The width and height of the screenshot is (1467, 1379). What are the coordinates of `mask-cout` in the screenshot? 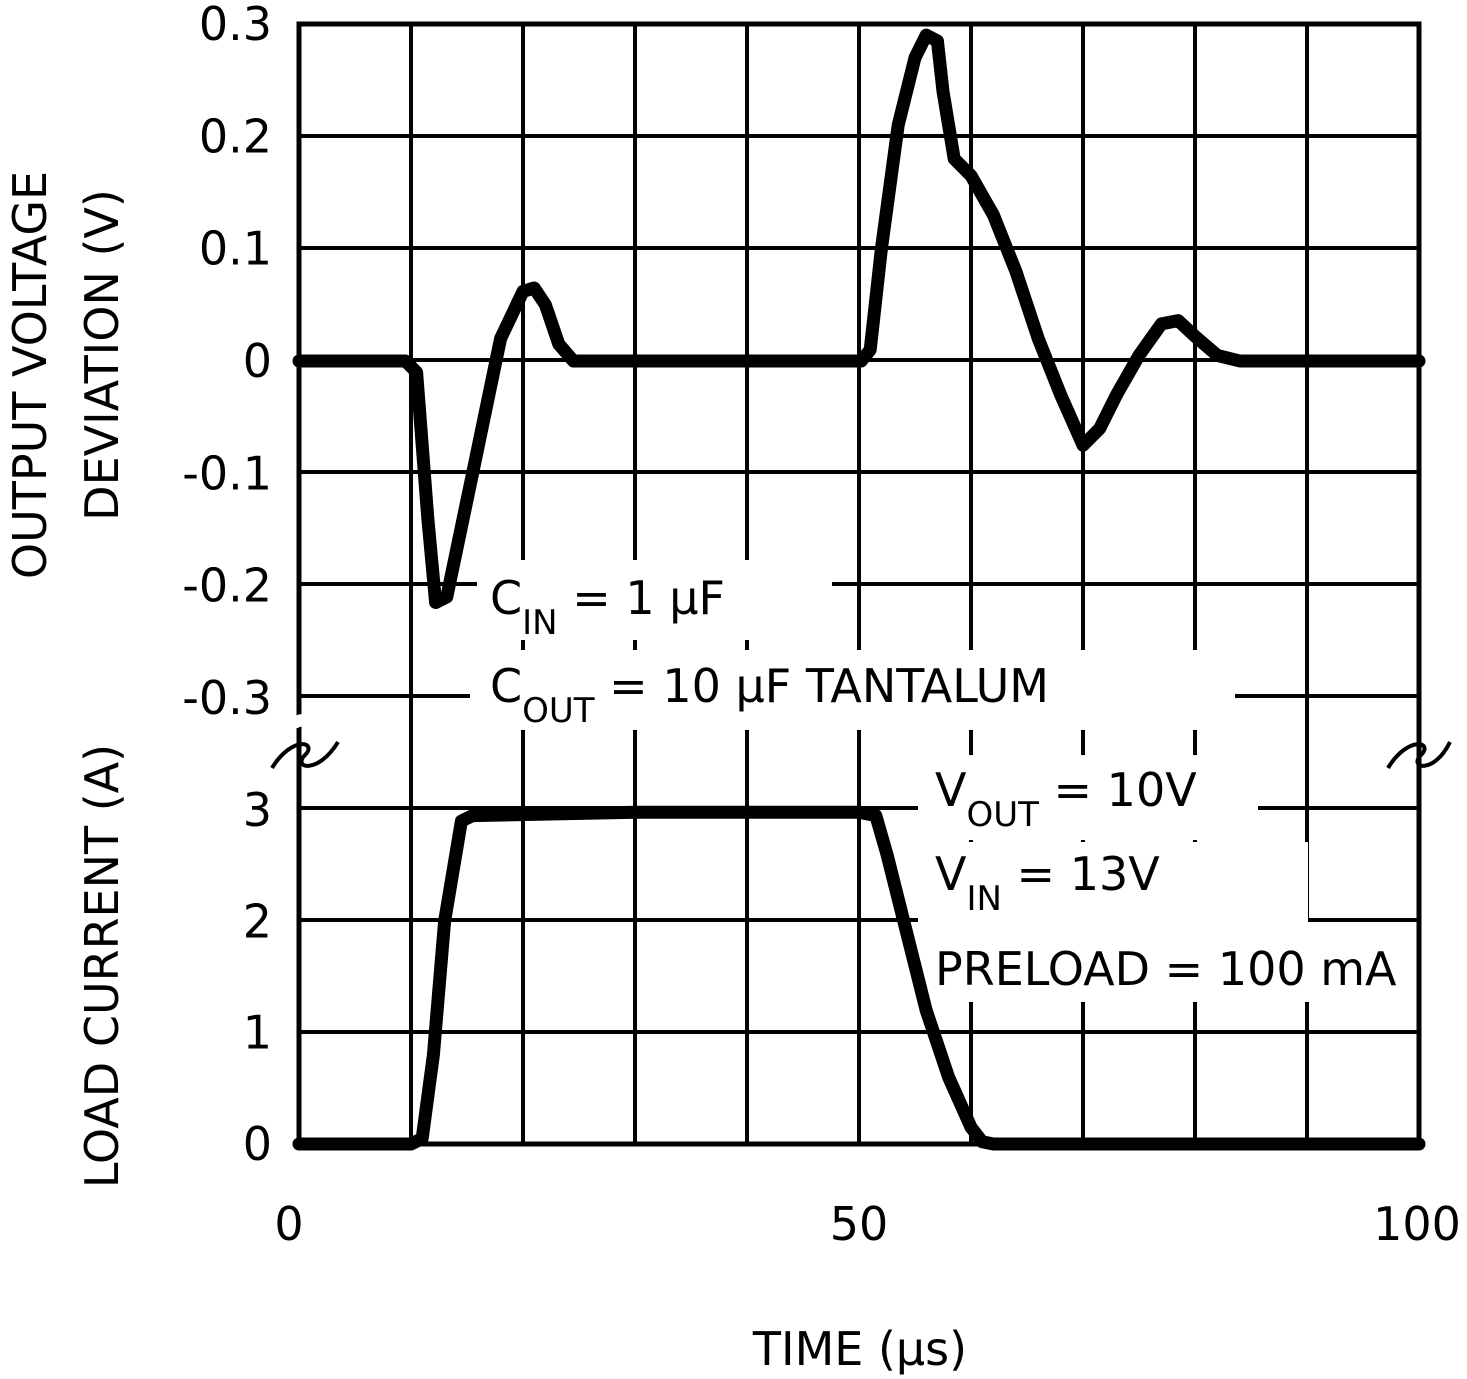 It's located at (852, 690).